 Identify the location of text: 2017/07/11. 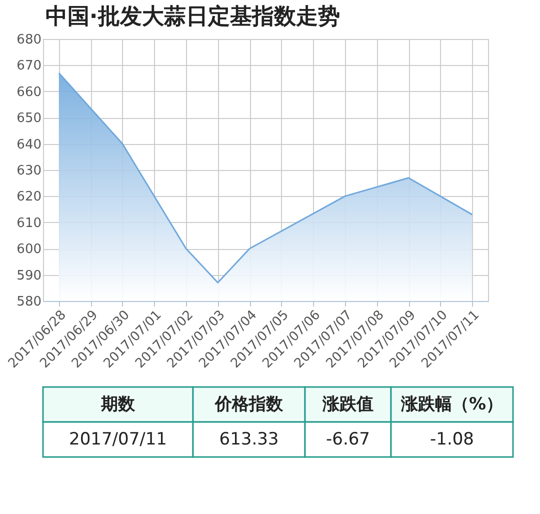
(118, 440).